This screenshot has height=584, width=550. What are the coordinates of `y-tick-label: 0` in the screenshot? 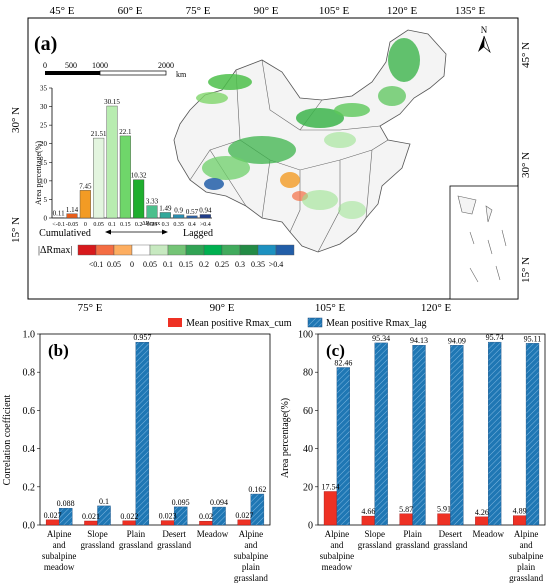 It's located at (310, 526).